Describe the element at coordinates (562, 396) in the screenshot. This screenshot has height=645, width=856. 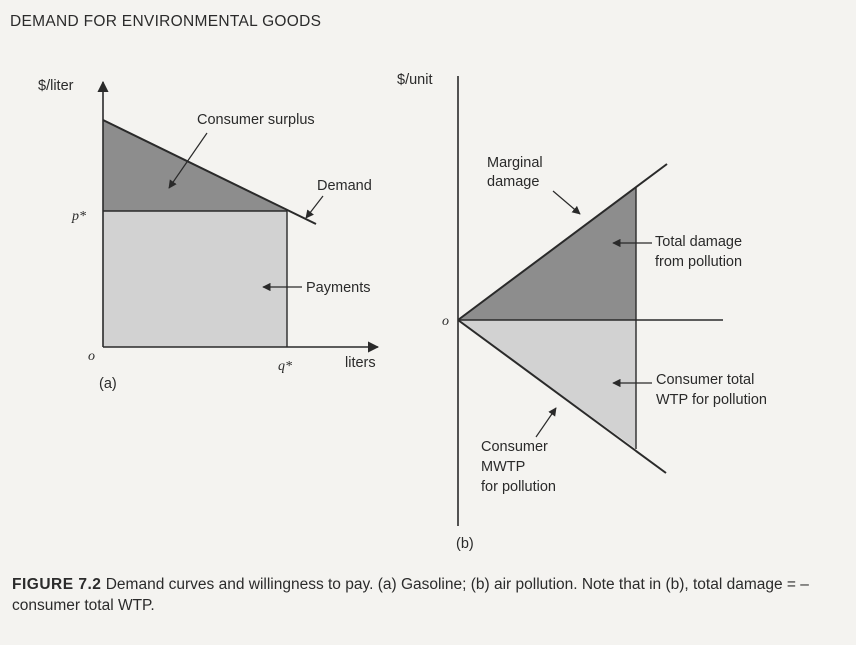
I see `mwtp-curve` at that location.